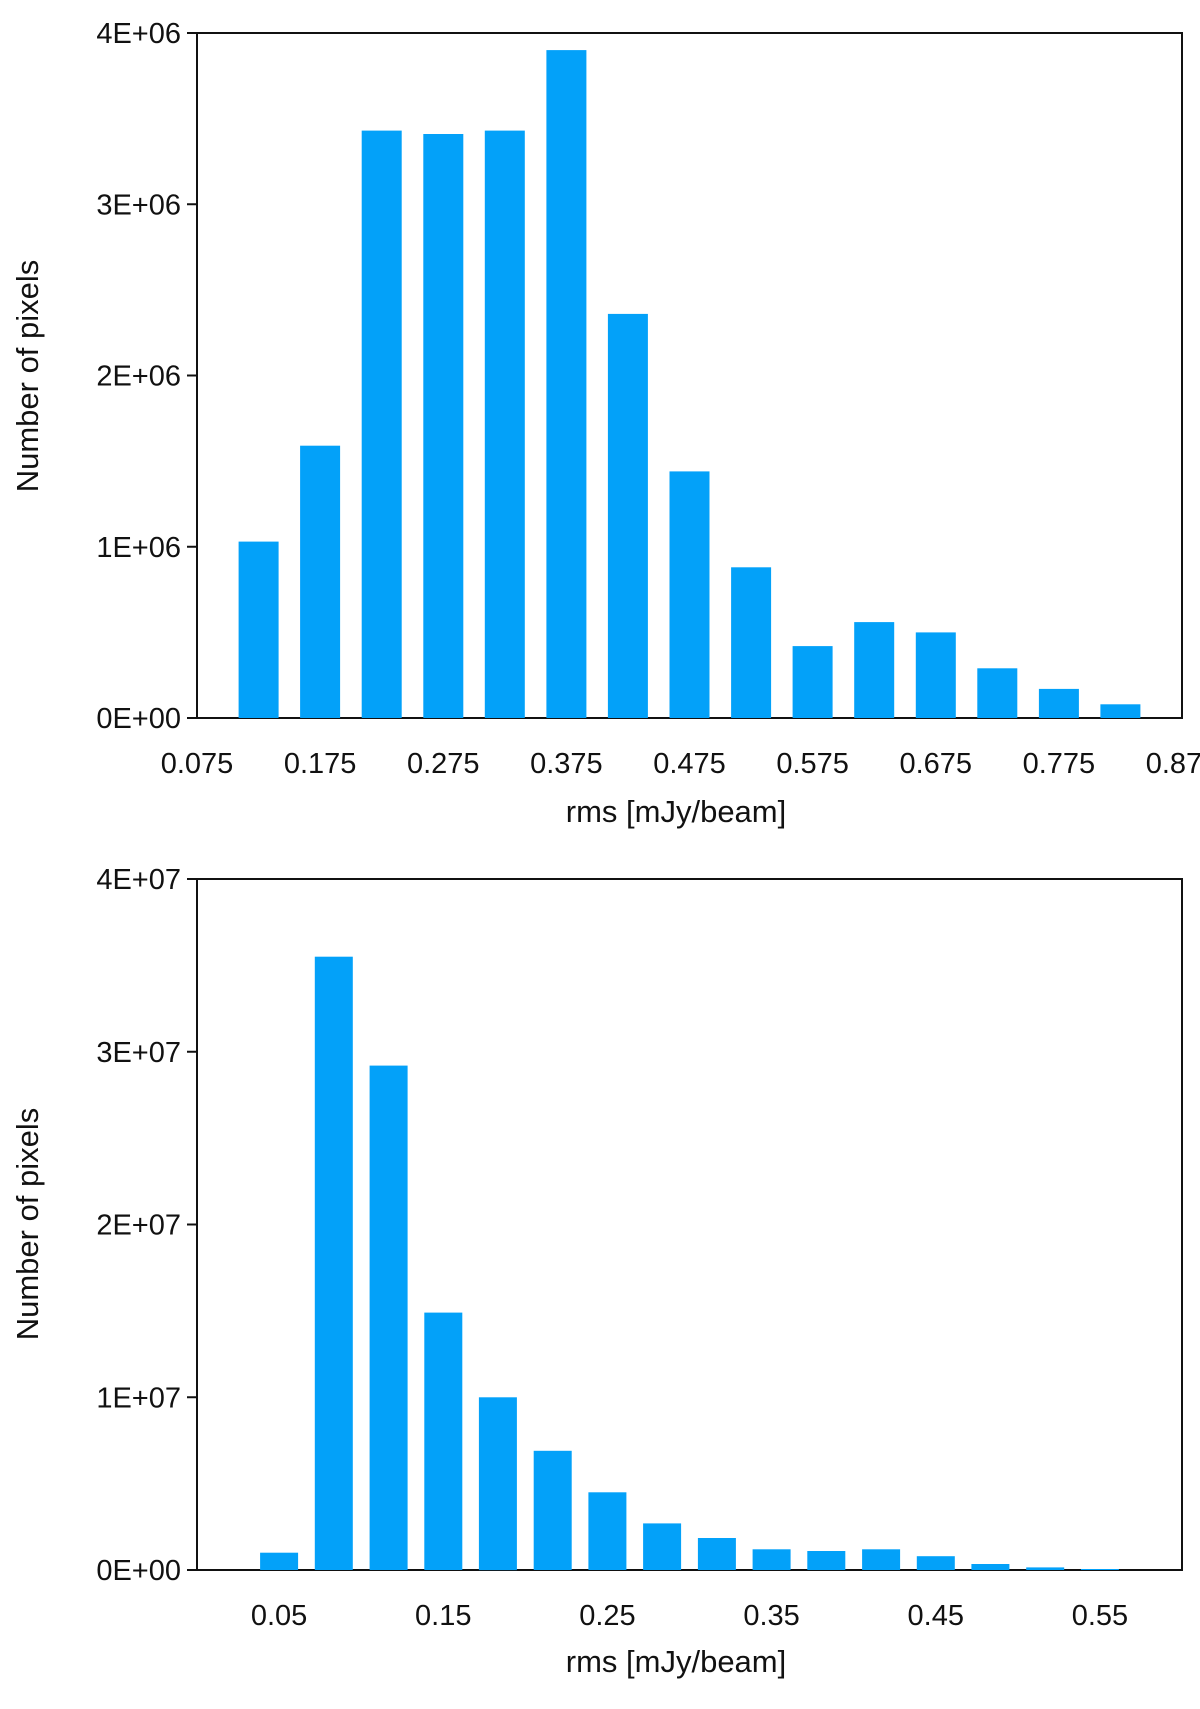  Describe the element at coordinates (138, 205) in the screenshot. I see `ytick-label-top-3: 3E+06` at that location.